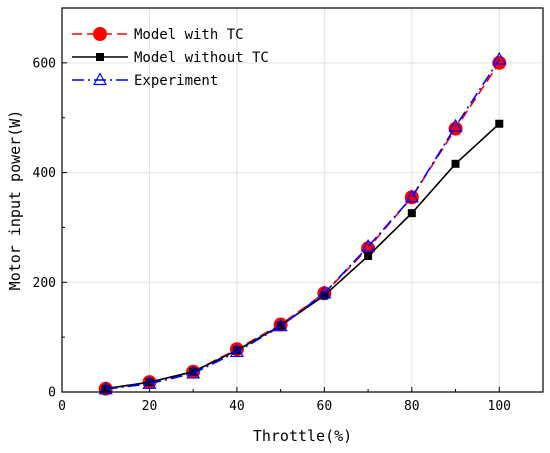 The image size is (550, 453). What do you see at coordinates (44, 173) in the screenshot?
I see `y-tick-label: 400` at bounding box center [44, 173].